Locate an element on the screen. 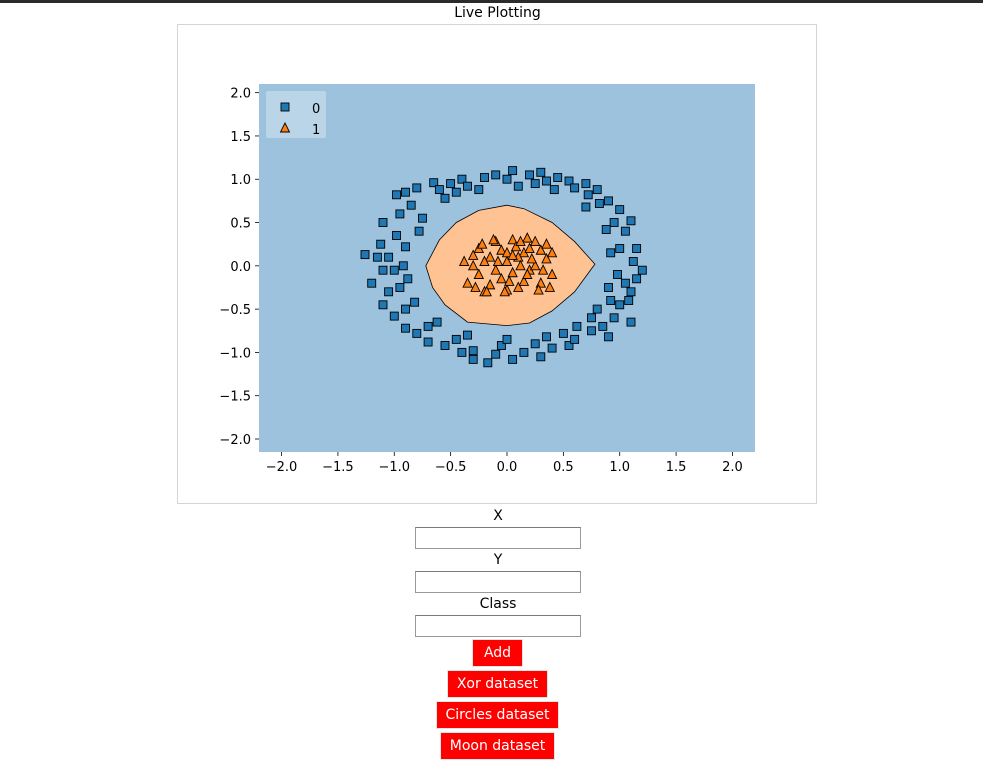 The width and height of the screenshot is (983, 777). legend-label-0: 0 is located at coordinates (316, 109).